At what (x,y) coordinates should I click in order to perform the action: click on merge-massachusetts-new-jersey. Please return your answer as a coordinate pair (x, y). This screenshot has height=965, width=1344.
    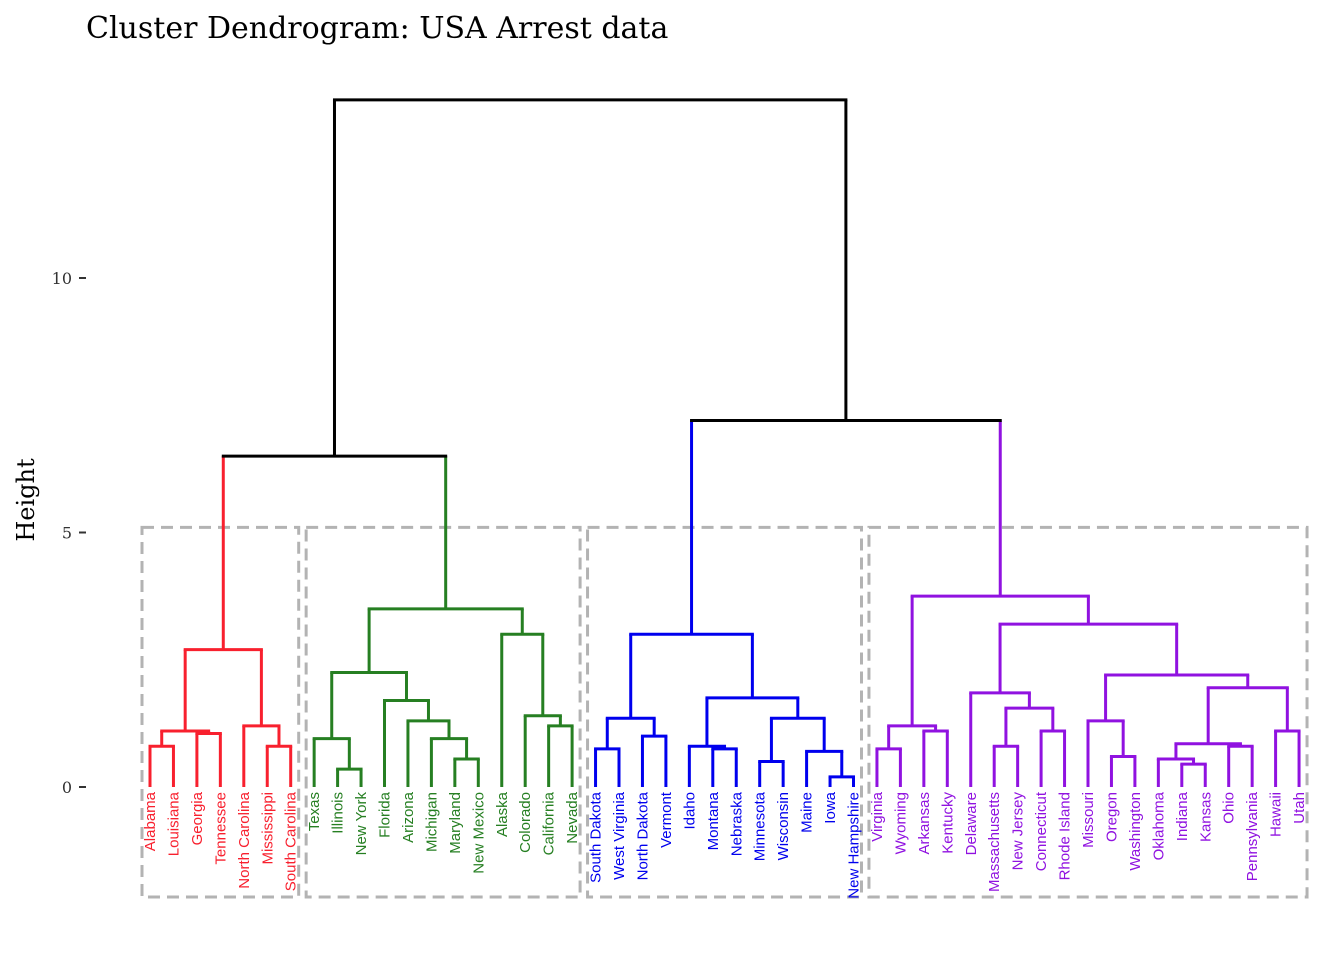
    Looking at the image, I should click on (1006, 765).